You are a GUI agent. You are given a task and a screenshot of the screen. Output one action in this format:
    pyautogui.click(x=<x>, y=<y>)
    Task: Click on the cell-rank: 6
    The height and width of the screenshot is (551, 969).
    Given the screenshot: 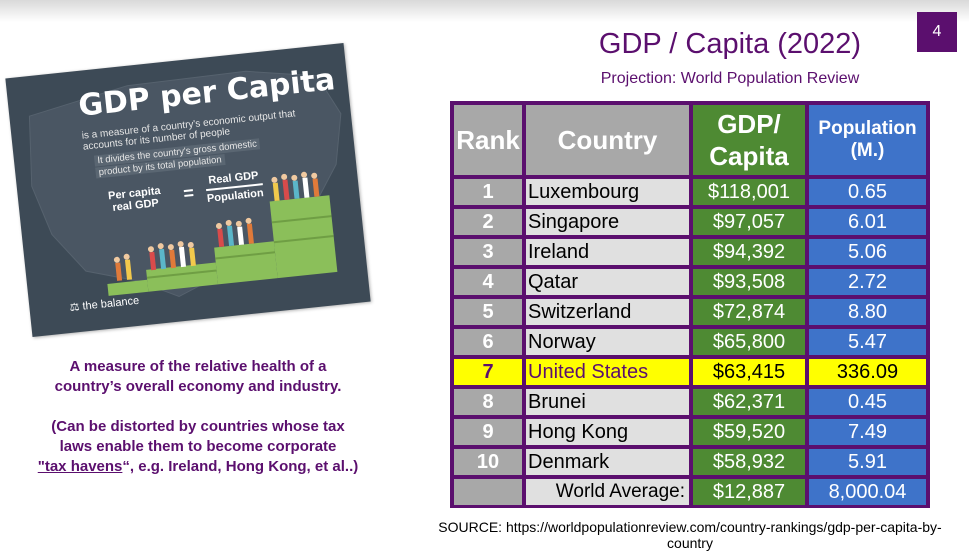 What is the action you would take?
    pyautogui.click(x=488, y=342)
    